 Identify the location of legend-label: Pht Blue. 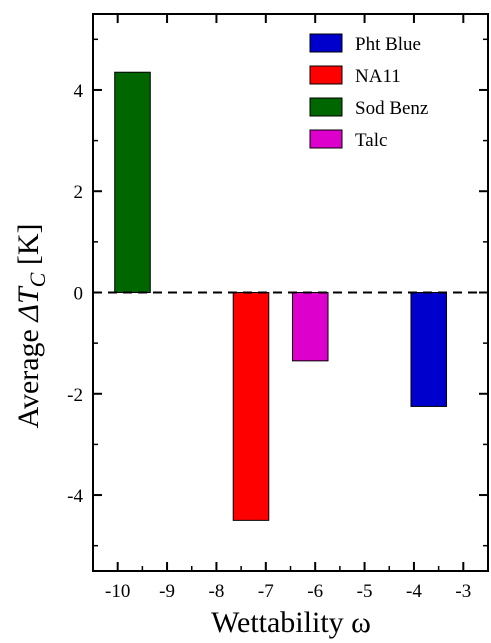
(388, 44).